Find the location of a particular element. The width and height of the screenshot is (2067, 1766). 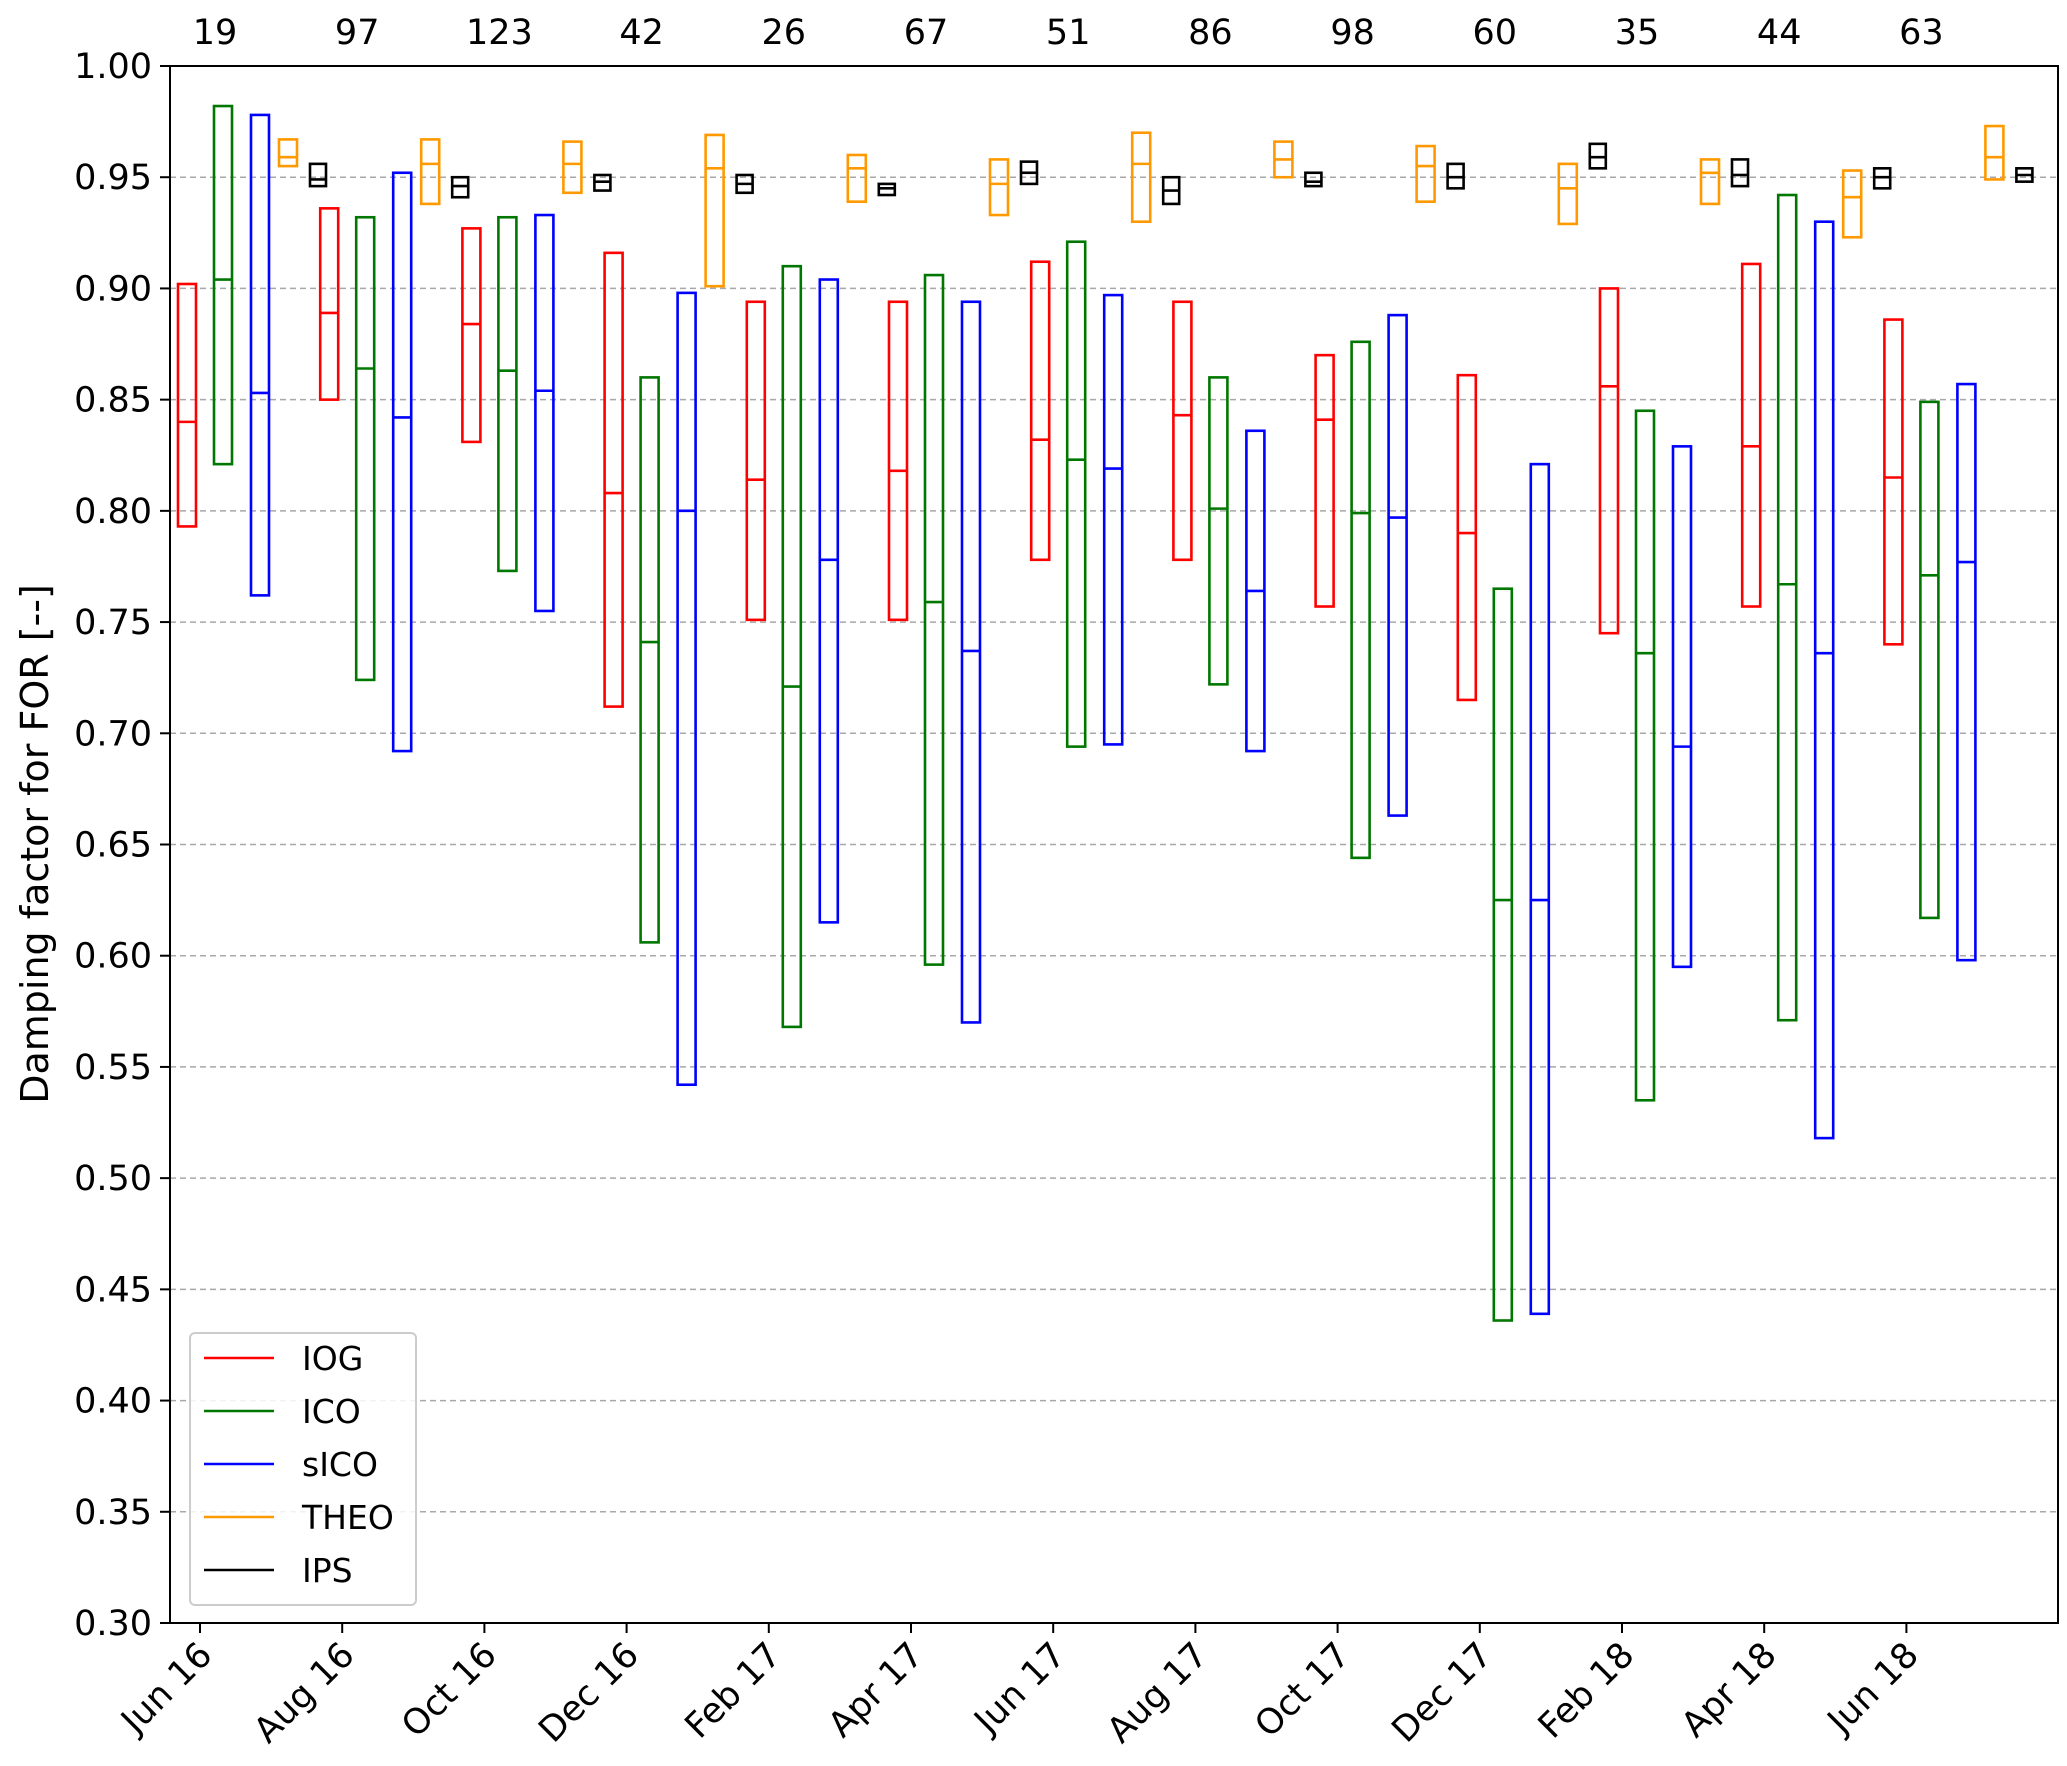

x-tick-label-8: Oct 17 is located at coordinates (1303, 1690).